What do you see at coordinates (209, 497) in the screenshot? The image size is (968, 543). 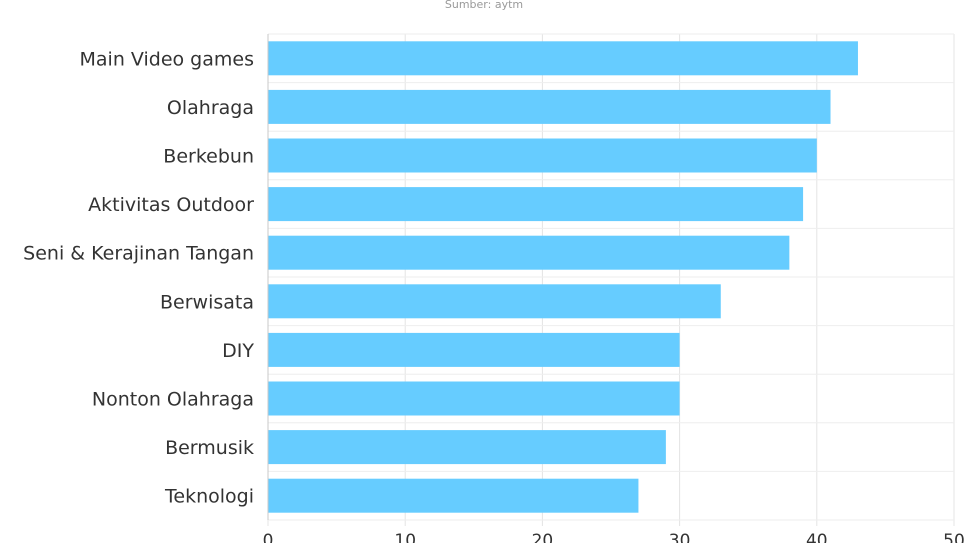 I see `category-label: Teknologi` at bounding box center [209, 497].